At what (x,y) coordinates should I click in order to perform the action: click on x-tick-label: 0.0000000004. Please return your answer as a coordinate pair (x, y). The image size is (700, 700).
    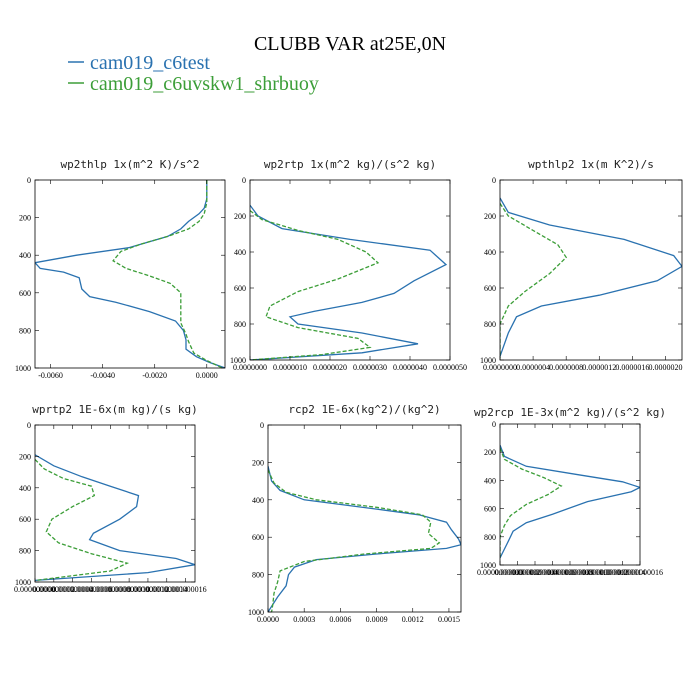
    Looking at the image, I should click on (535, 572).